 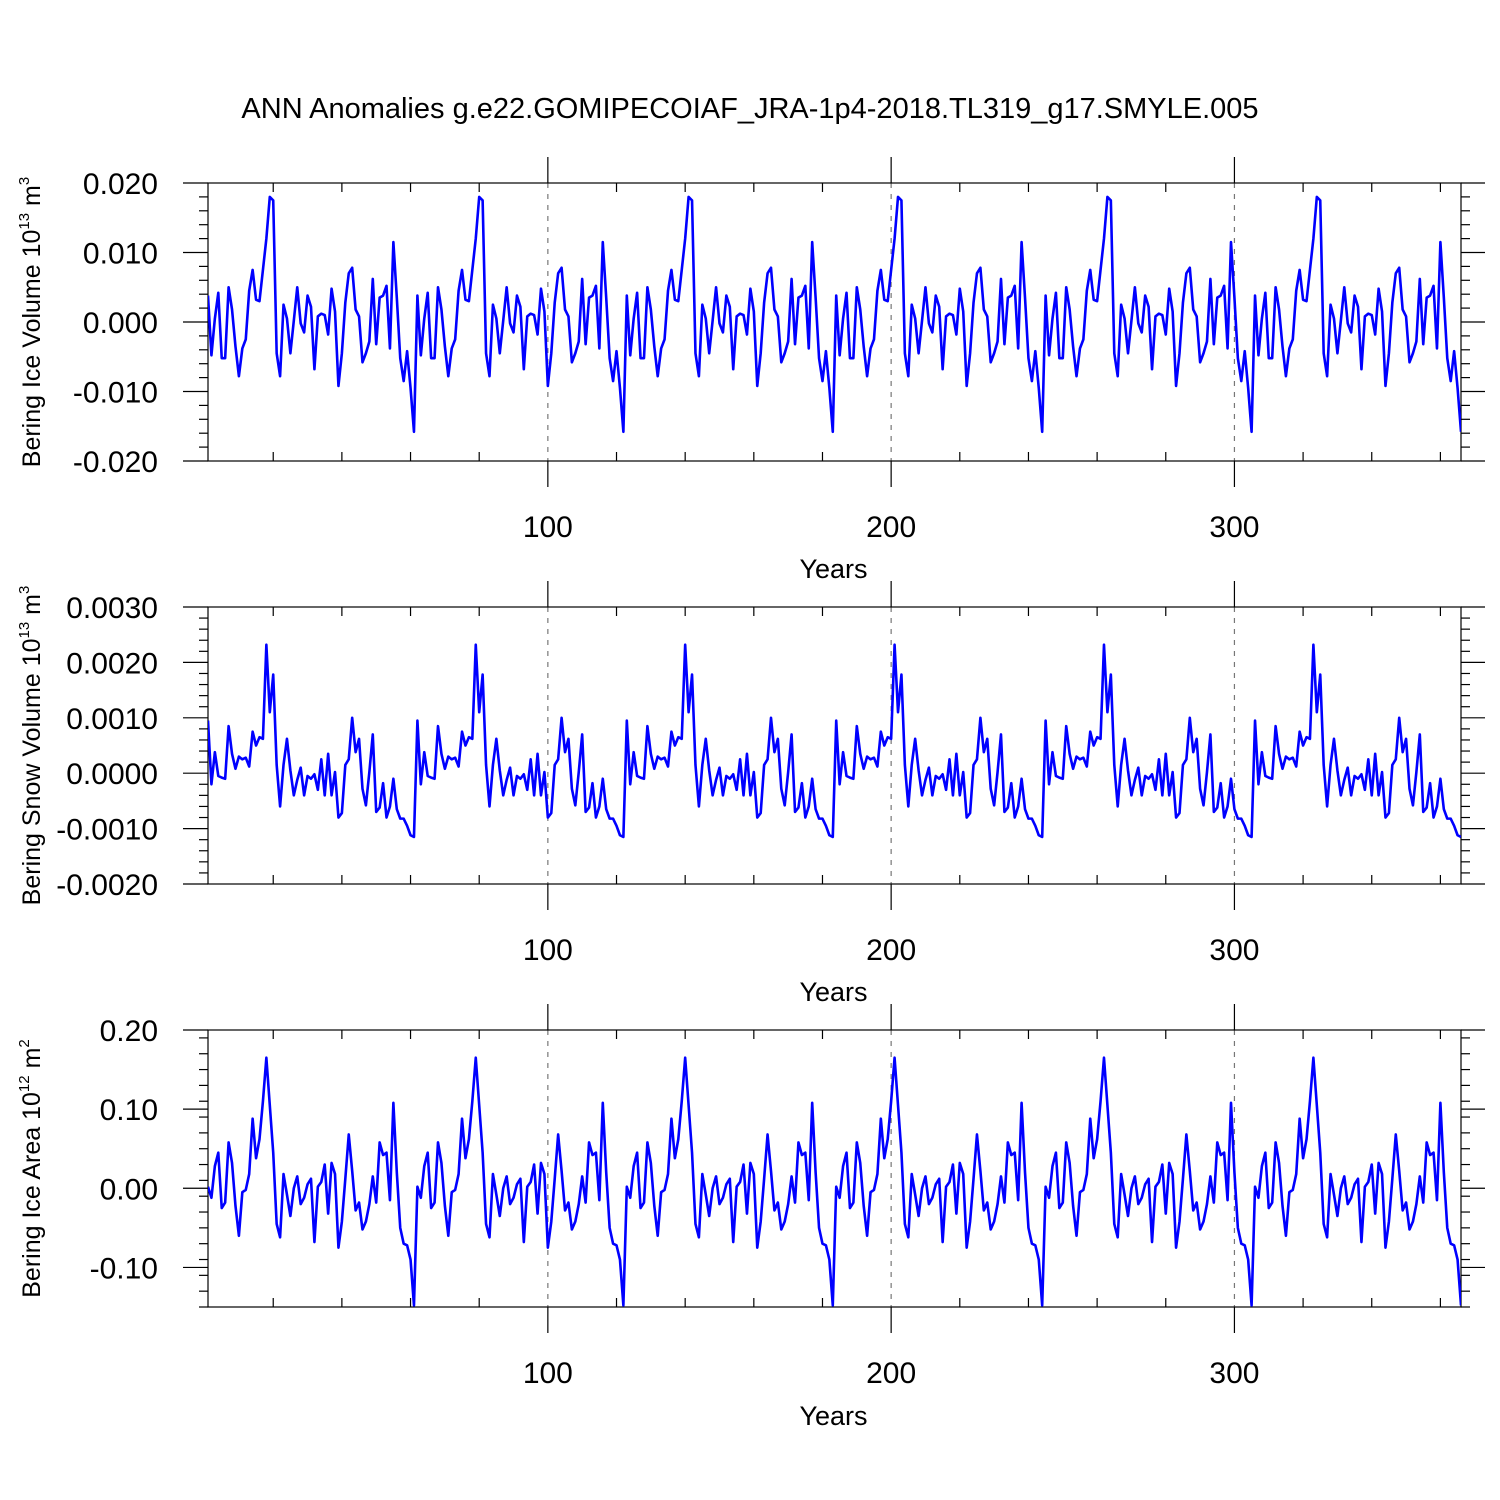 I want to click on y-tick-label: 0.010, so click(x=120, y=254).